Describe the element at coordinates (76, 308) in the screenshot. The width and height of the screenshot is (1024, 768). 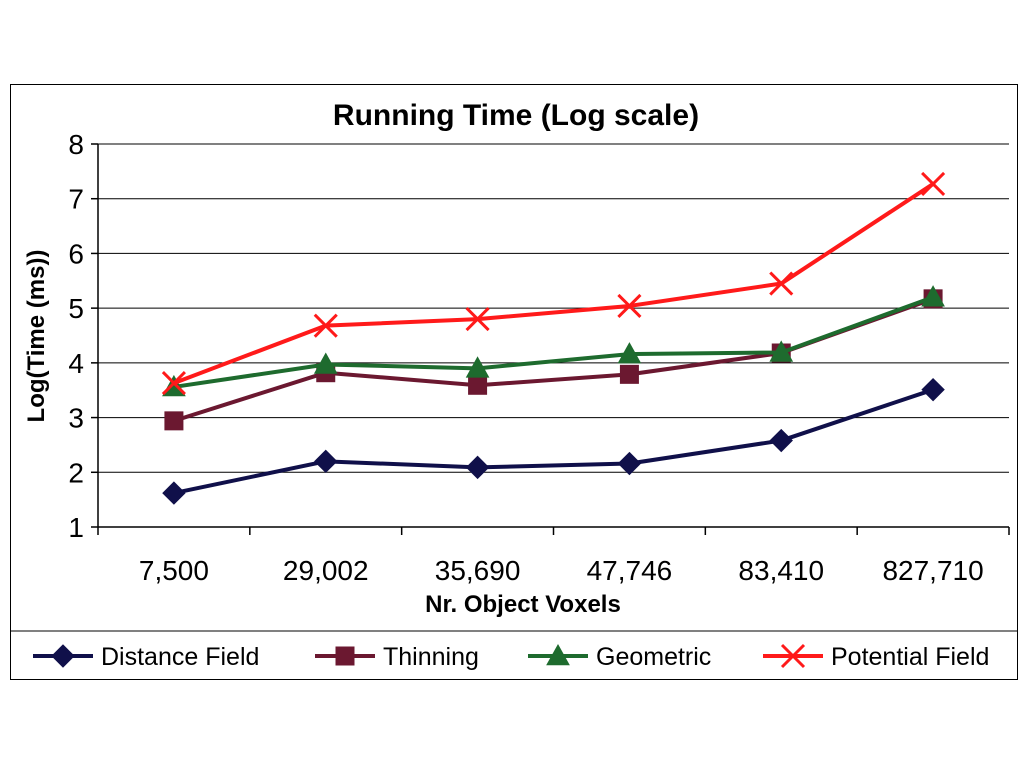
I see `y-tick-label: 5` at that location.